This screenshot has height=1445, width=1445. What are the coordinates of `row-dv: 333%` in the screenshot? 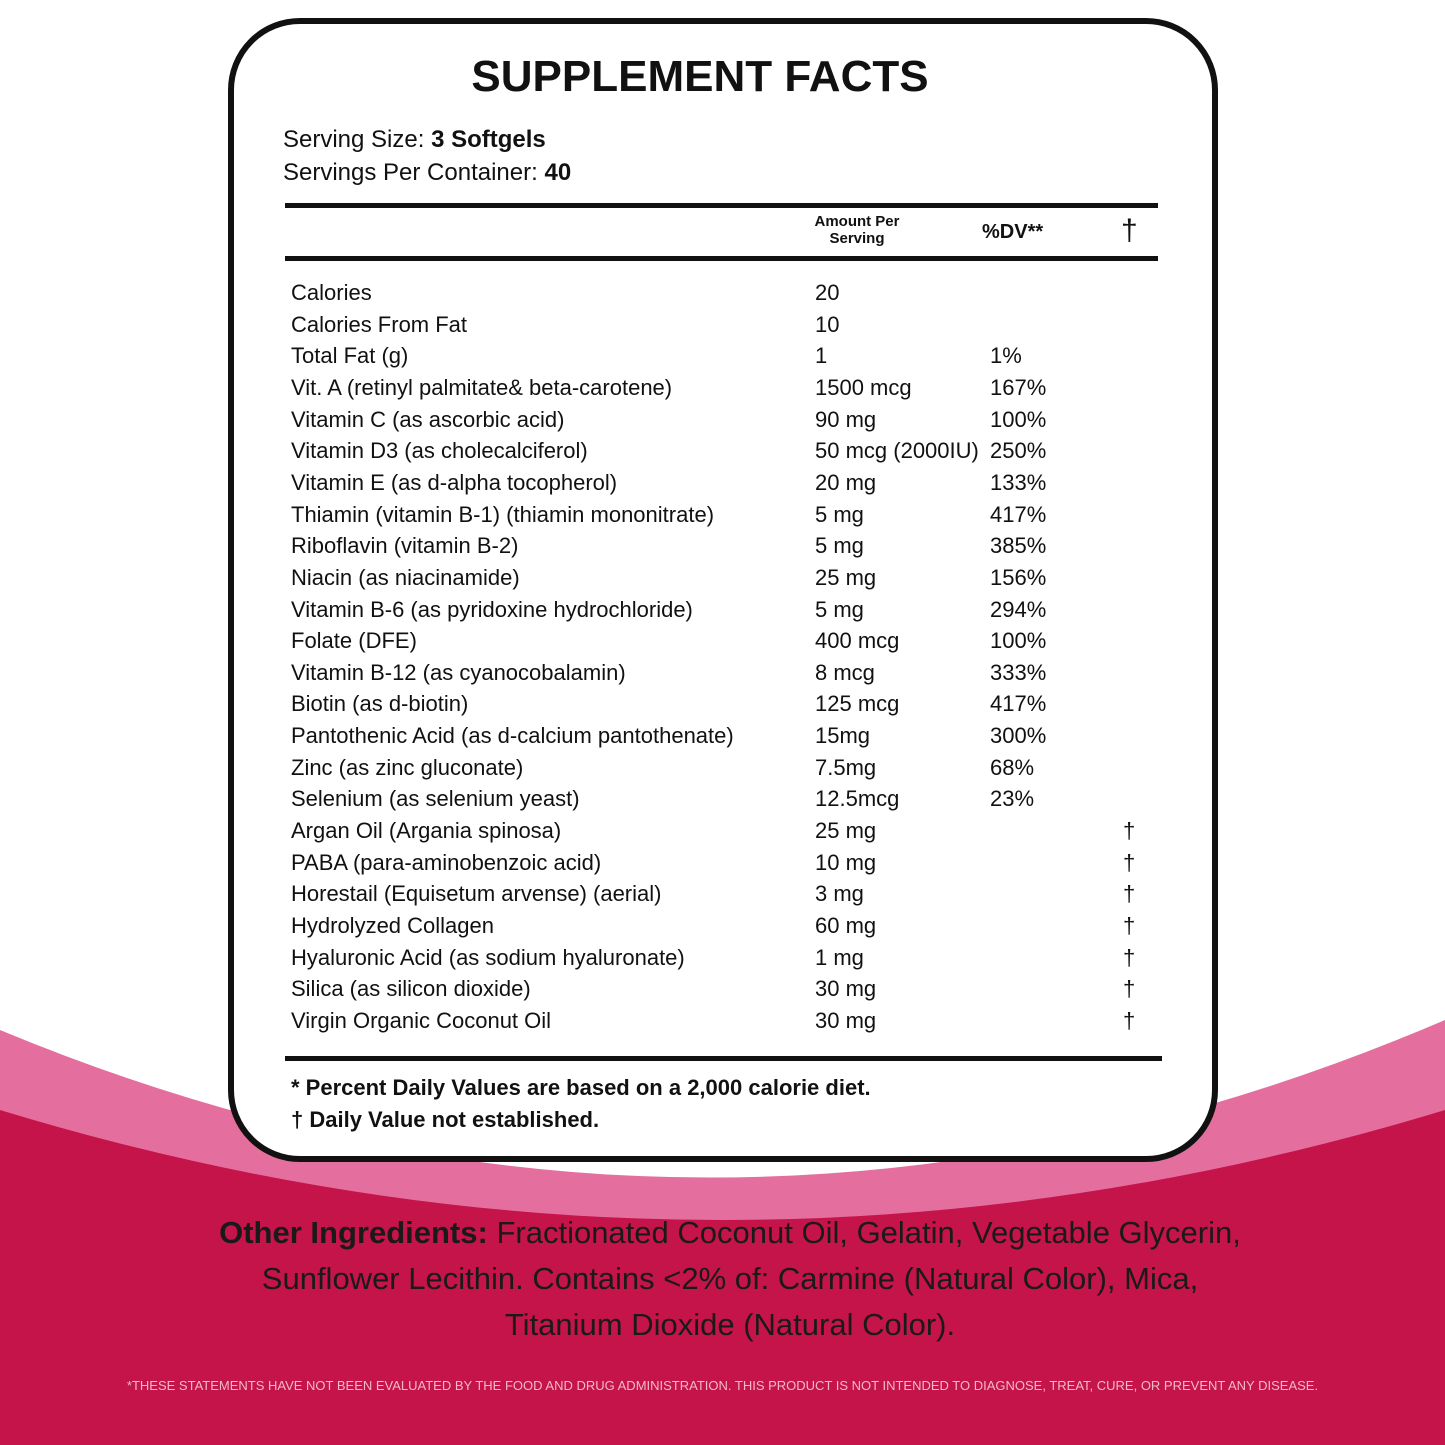 It's located at (1018, 672).